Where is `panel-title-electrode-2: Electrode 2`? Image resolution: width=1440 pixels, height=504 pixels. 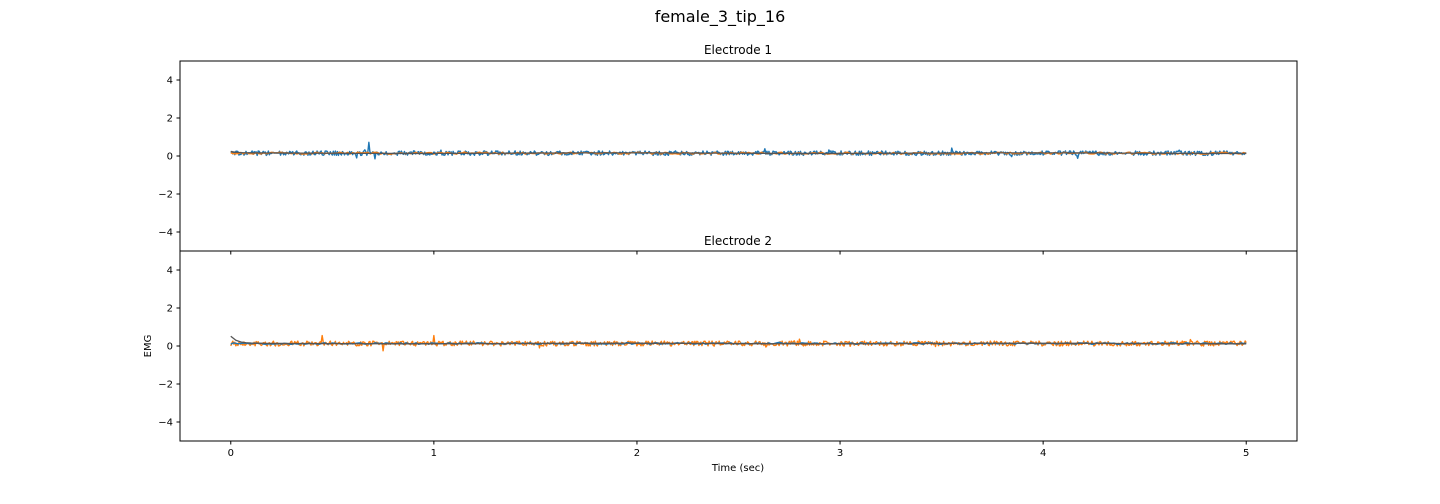
panel-title-electrode-2: Electrode 2 is located at coordinates (738, 241).